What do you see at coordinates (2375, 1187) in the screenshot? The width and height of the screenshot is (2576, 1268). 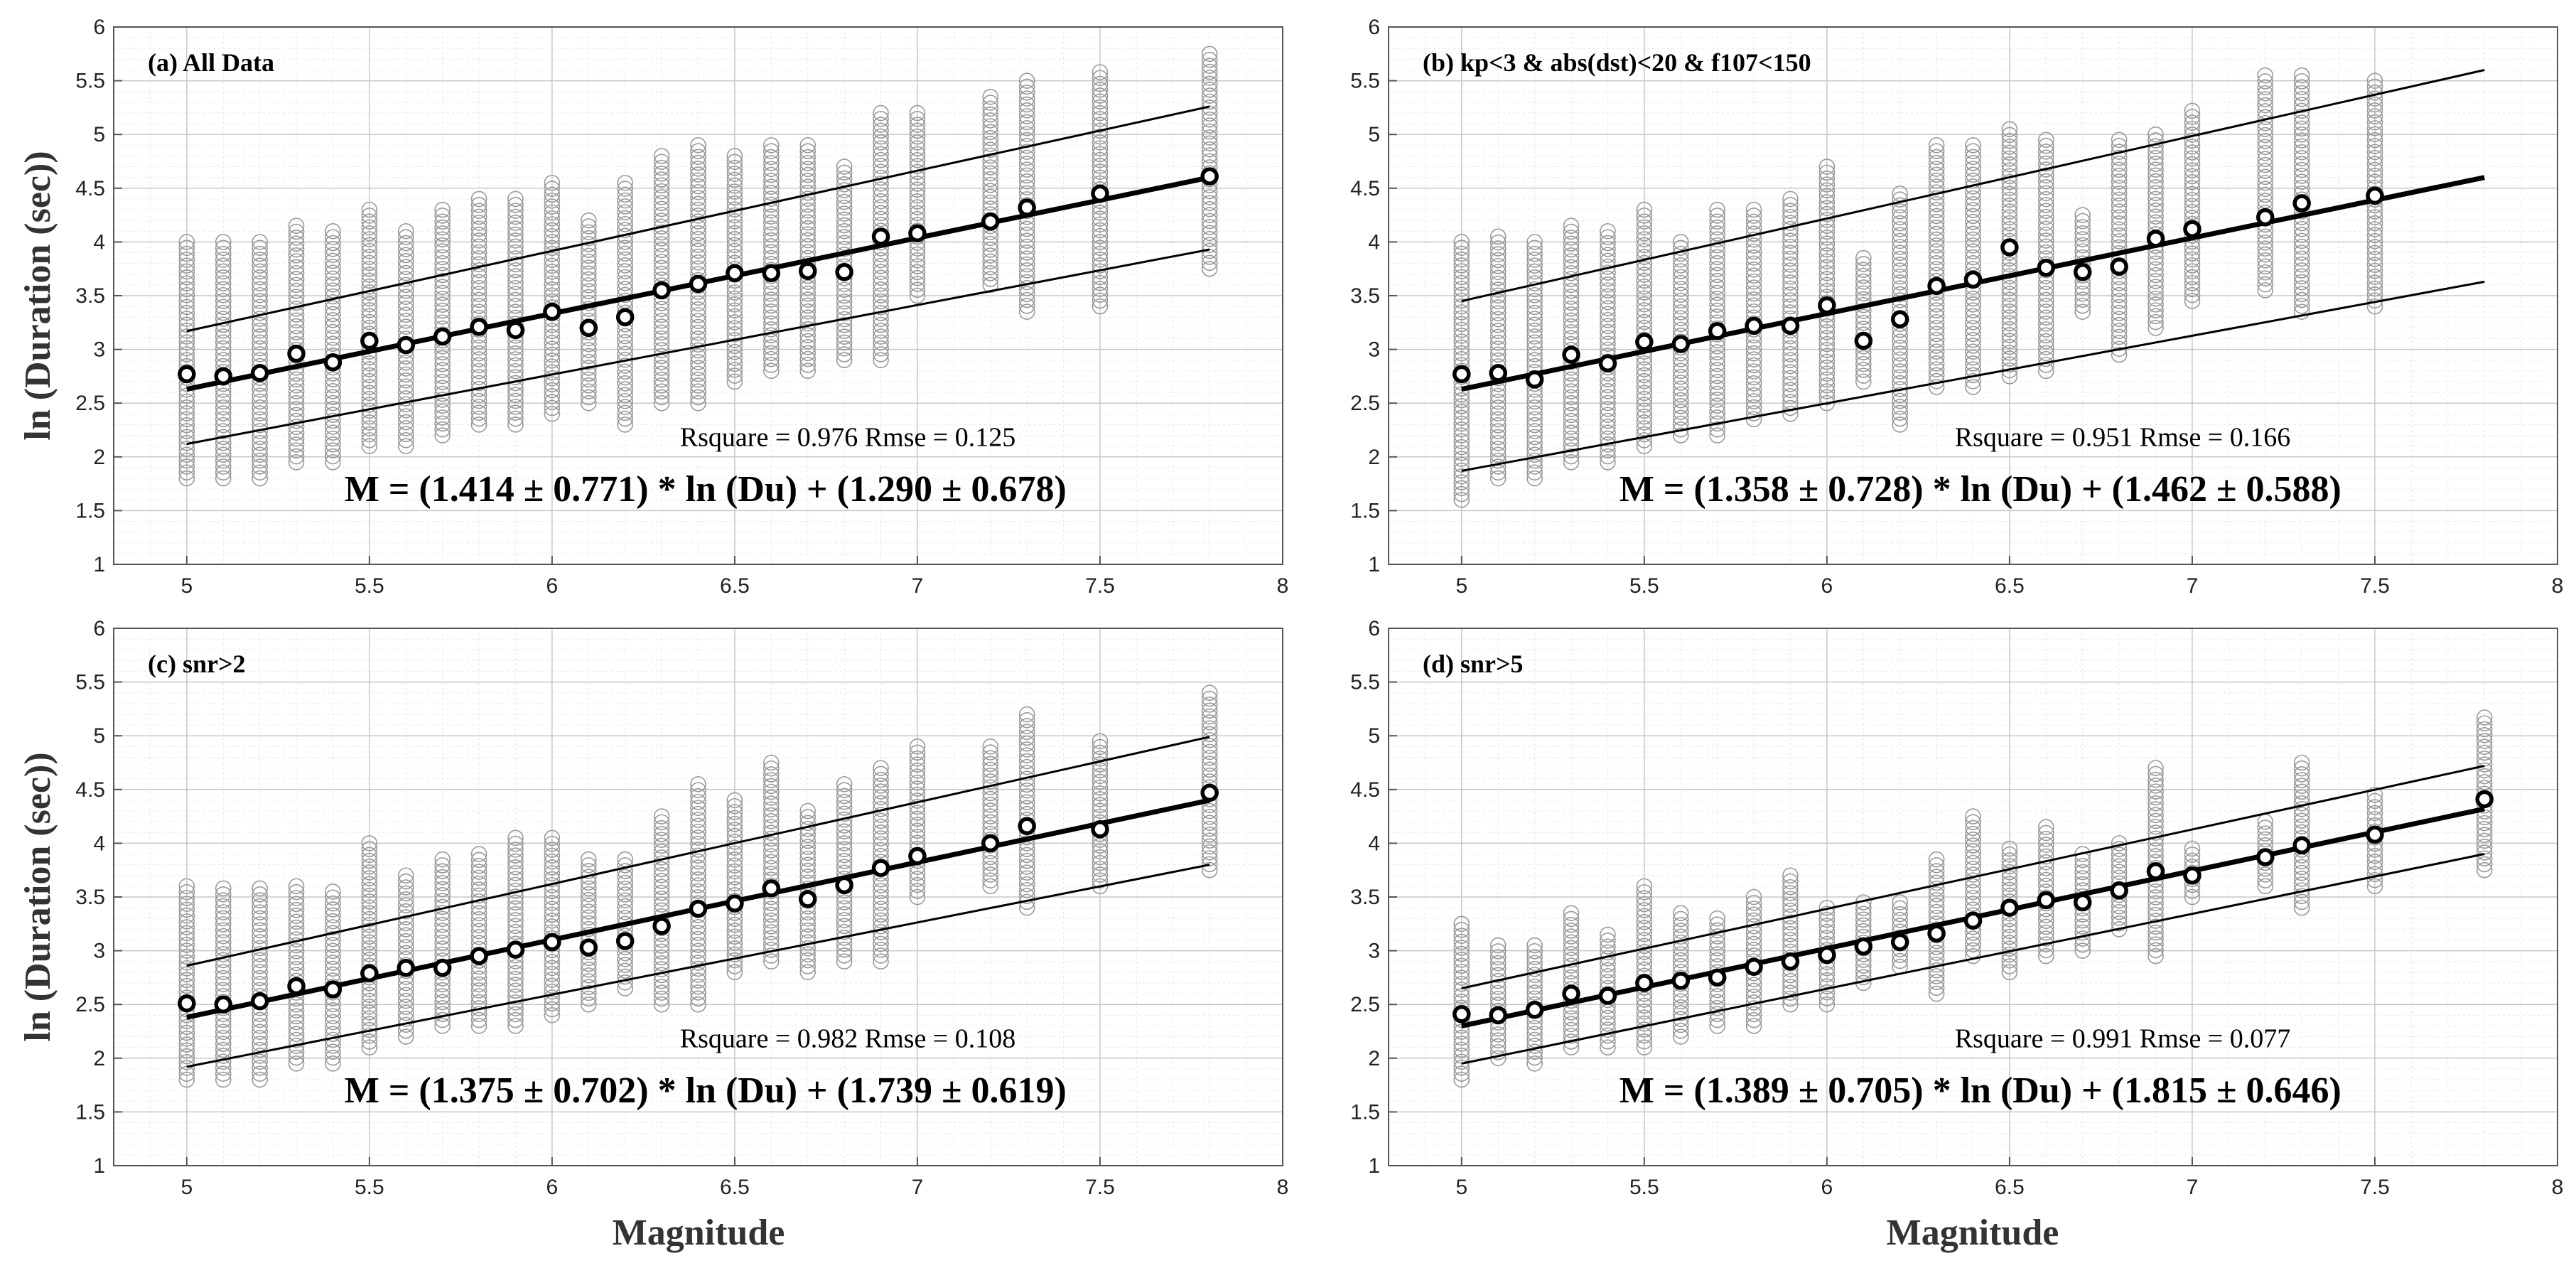 I see `x-tick-label: 7.5` at bounding box center [2375, 1187].